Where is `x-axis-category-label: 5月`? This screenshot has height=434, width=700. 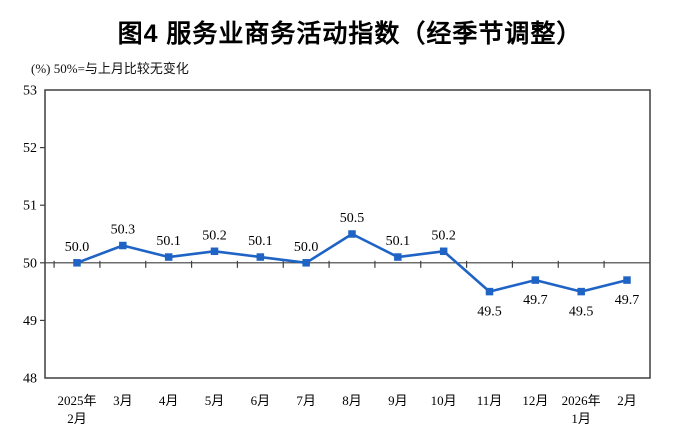
x-axis-category-label: 5月 is located at coordinates (215, 400).